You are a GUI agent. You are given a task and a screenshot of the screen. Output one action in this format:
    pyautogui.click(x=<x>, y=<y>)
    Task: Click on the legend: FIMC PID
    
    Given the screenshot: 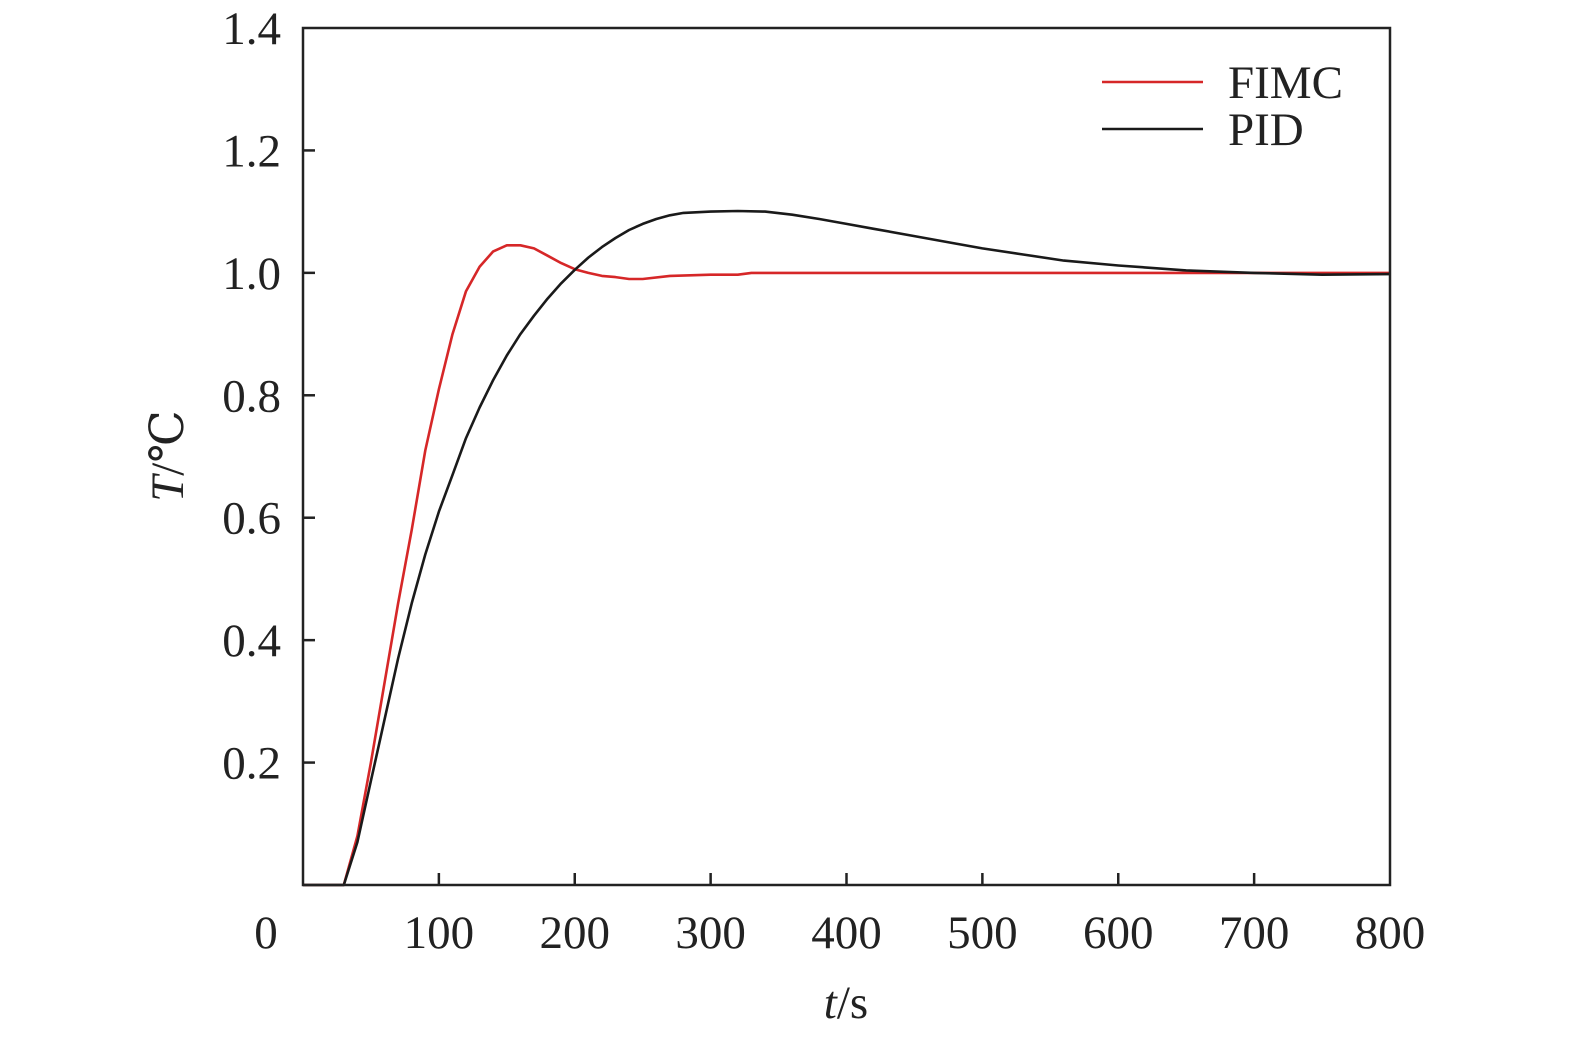 What is the action you would take?
    pyautogui.click(x=1222, y=106)
    